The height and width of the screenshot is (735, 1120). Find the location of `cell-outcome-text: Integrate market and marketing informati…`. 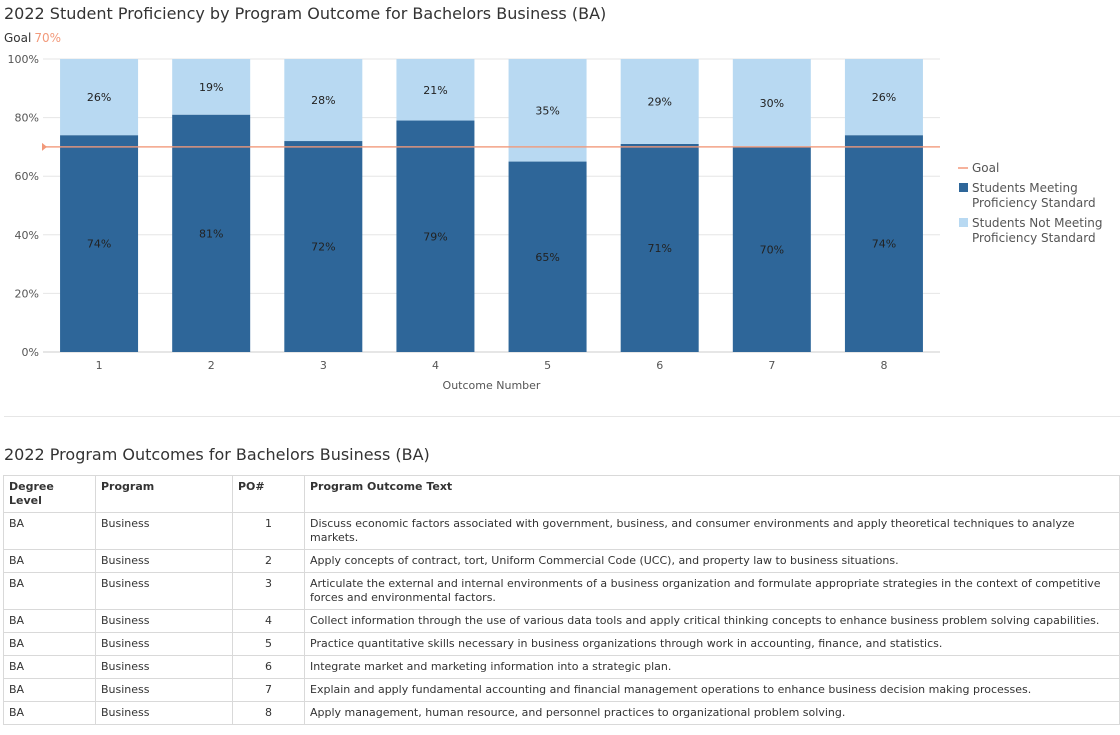

cell-outcome-text: Integrate market and marketing informati… is located at coordinates (712, 667).